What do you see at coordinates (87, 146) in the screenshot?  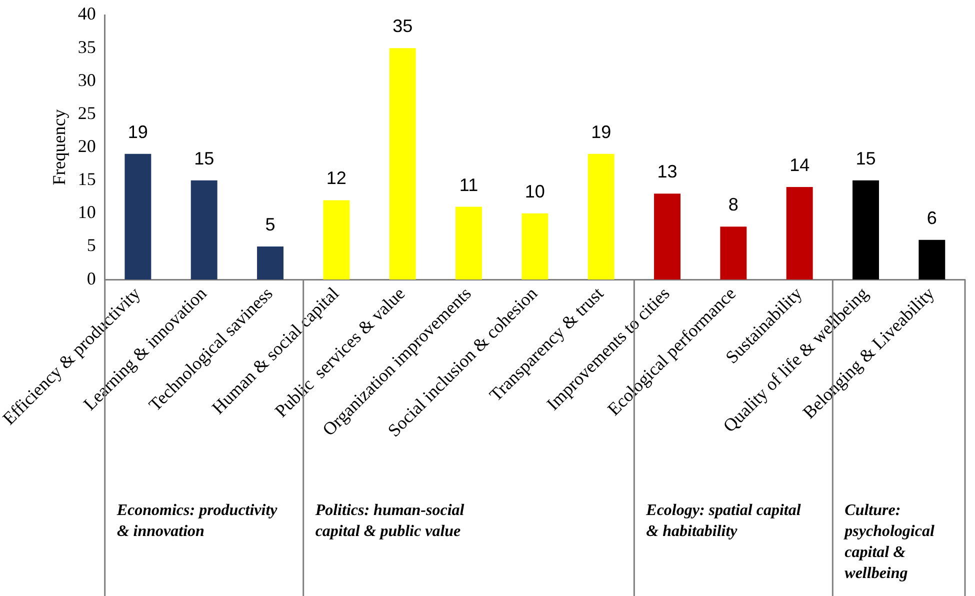 I see `y-tick-label: 20` at bounding box center [87, 146].